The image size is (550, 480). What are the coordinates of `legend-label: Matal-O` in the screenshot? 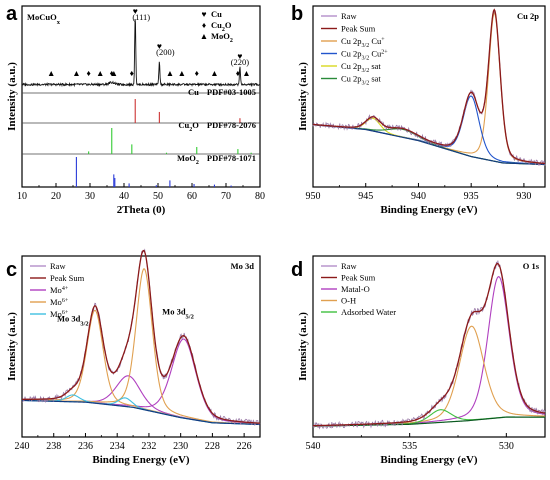 It's located at (355, 289).